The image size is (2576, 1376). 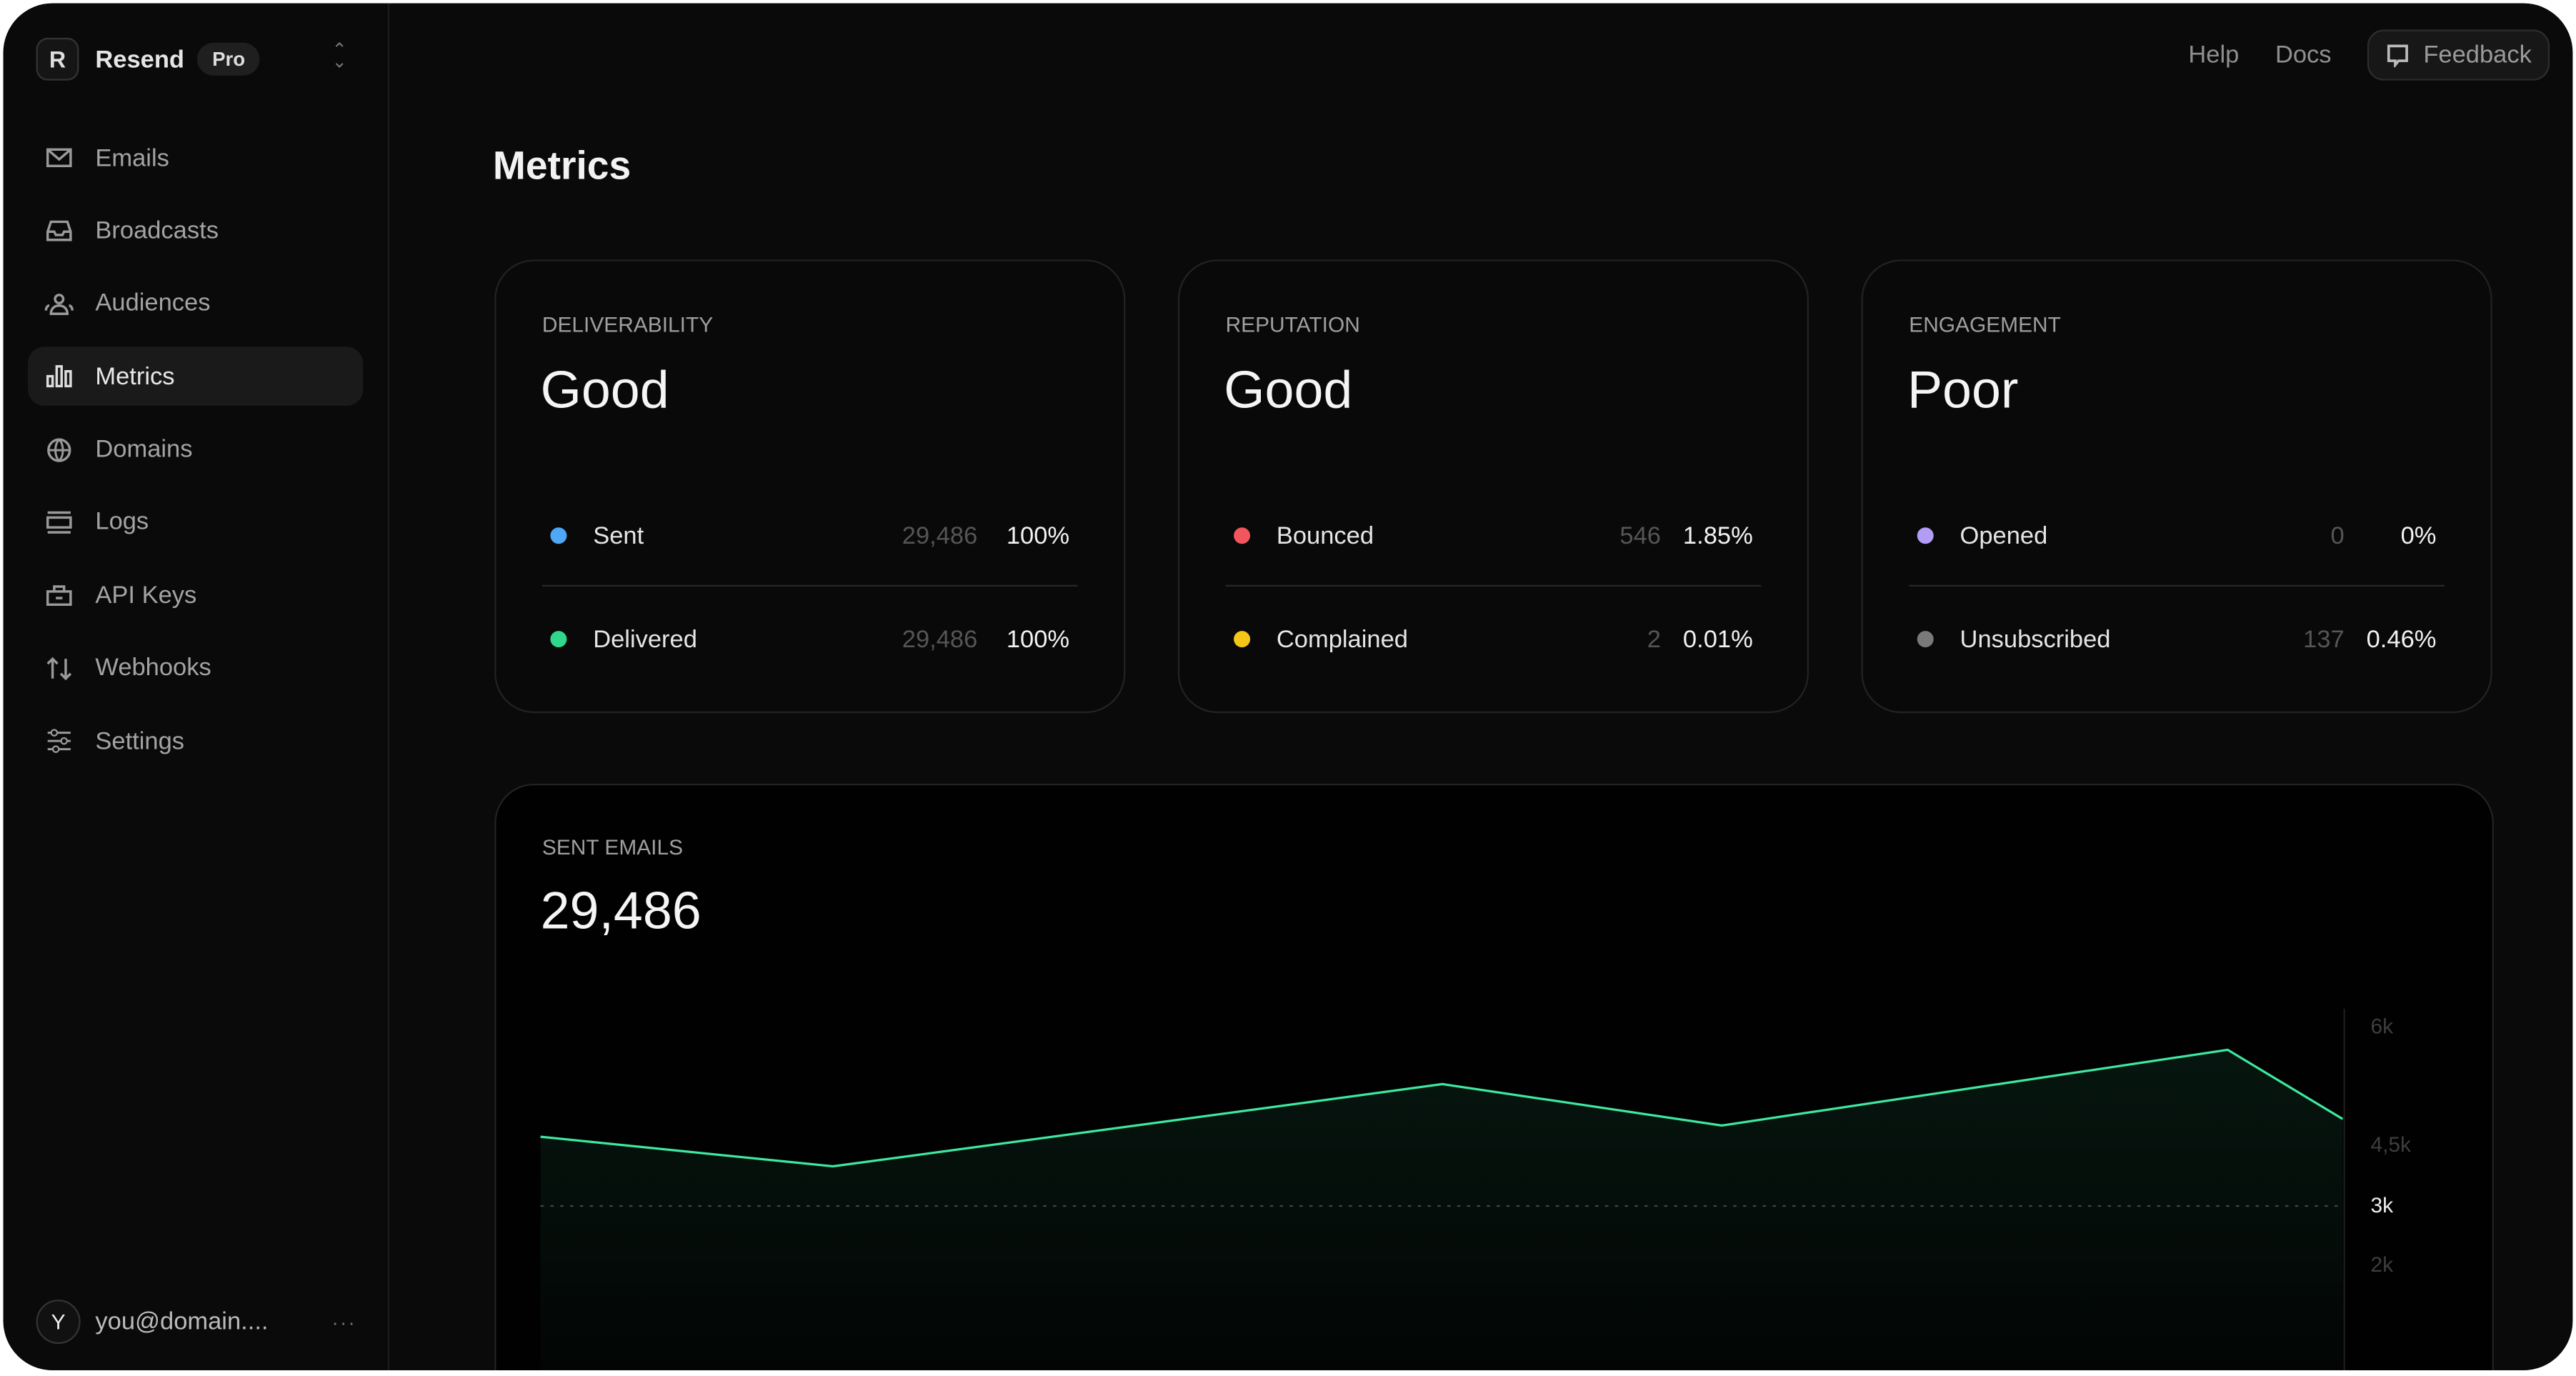 What do you see at coordinates (1654, 639) in the screenshot?
I see `metric-count: 2` at bounding box center [1654, 639].